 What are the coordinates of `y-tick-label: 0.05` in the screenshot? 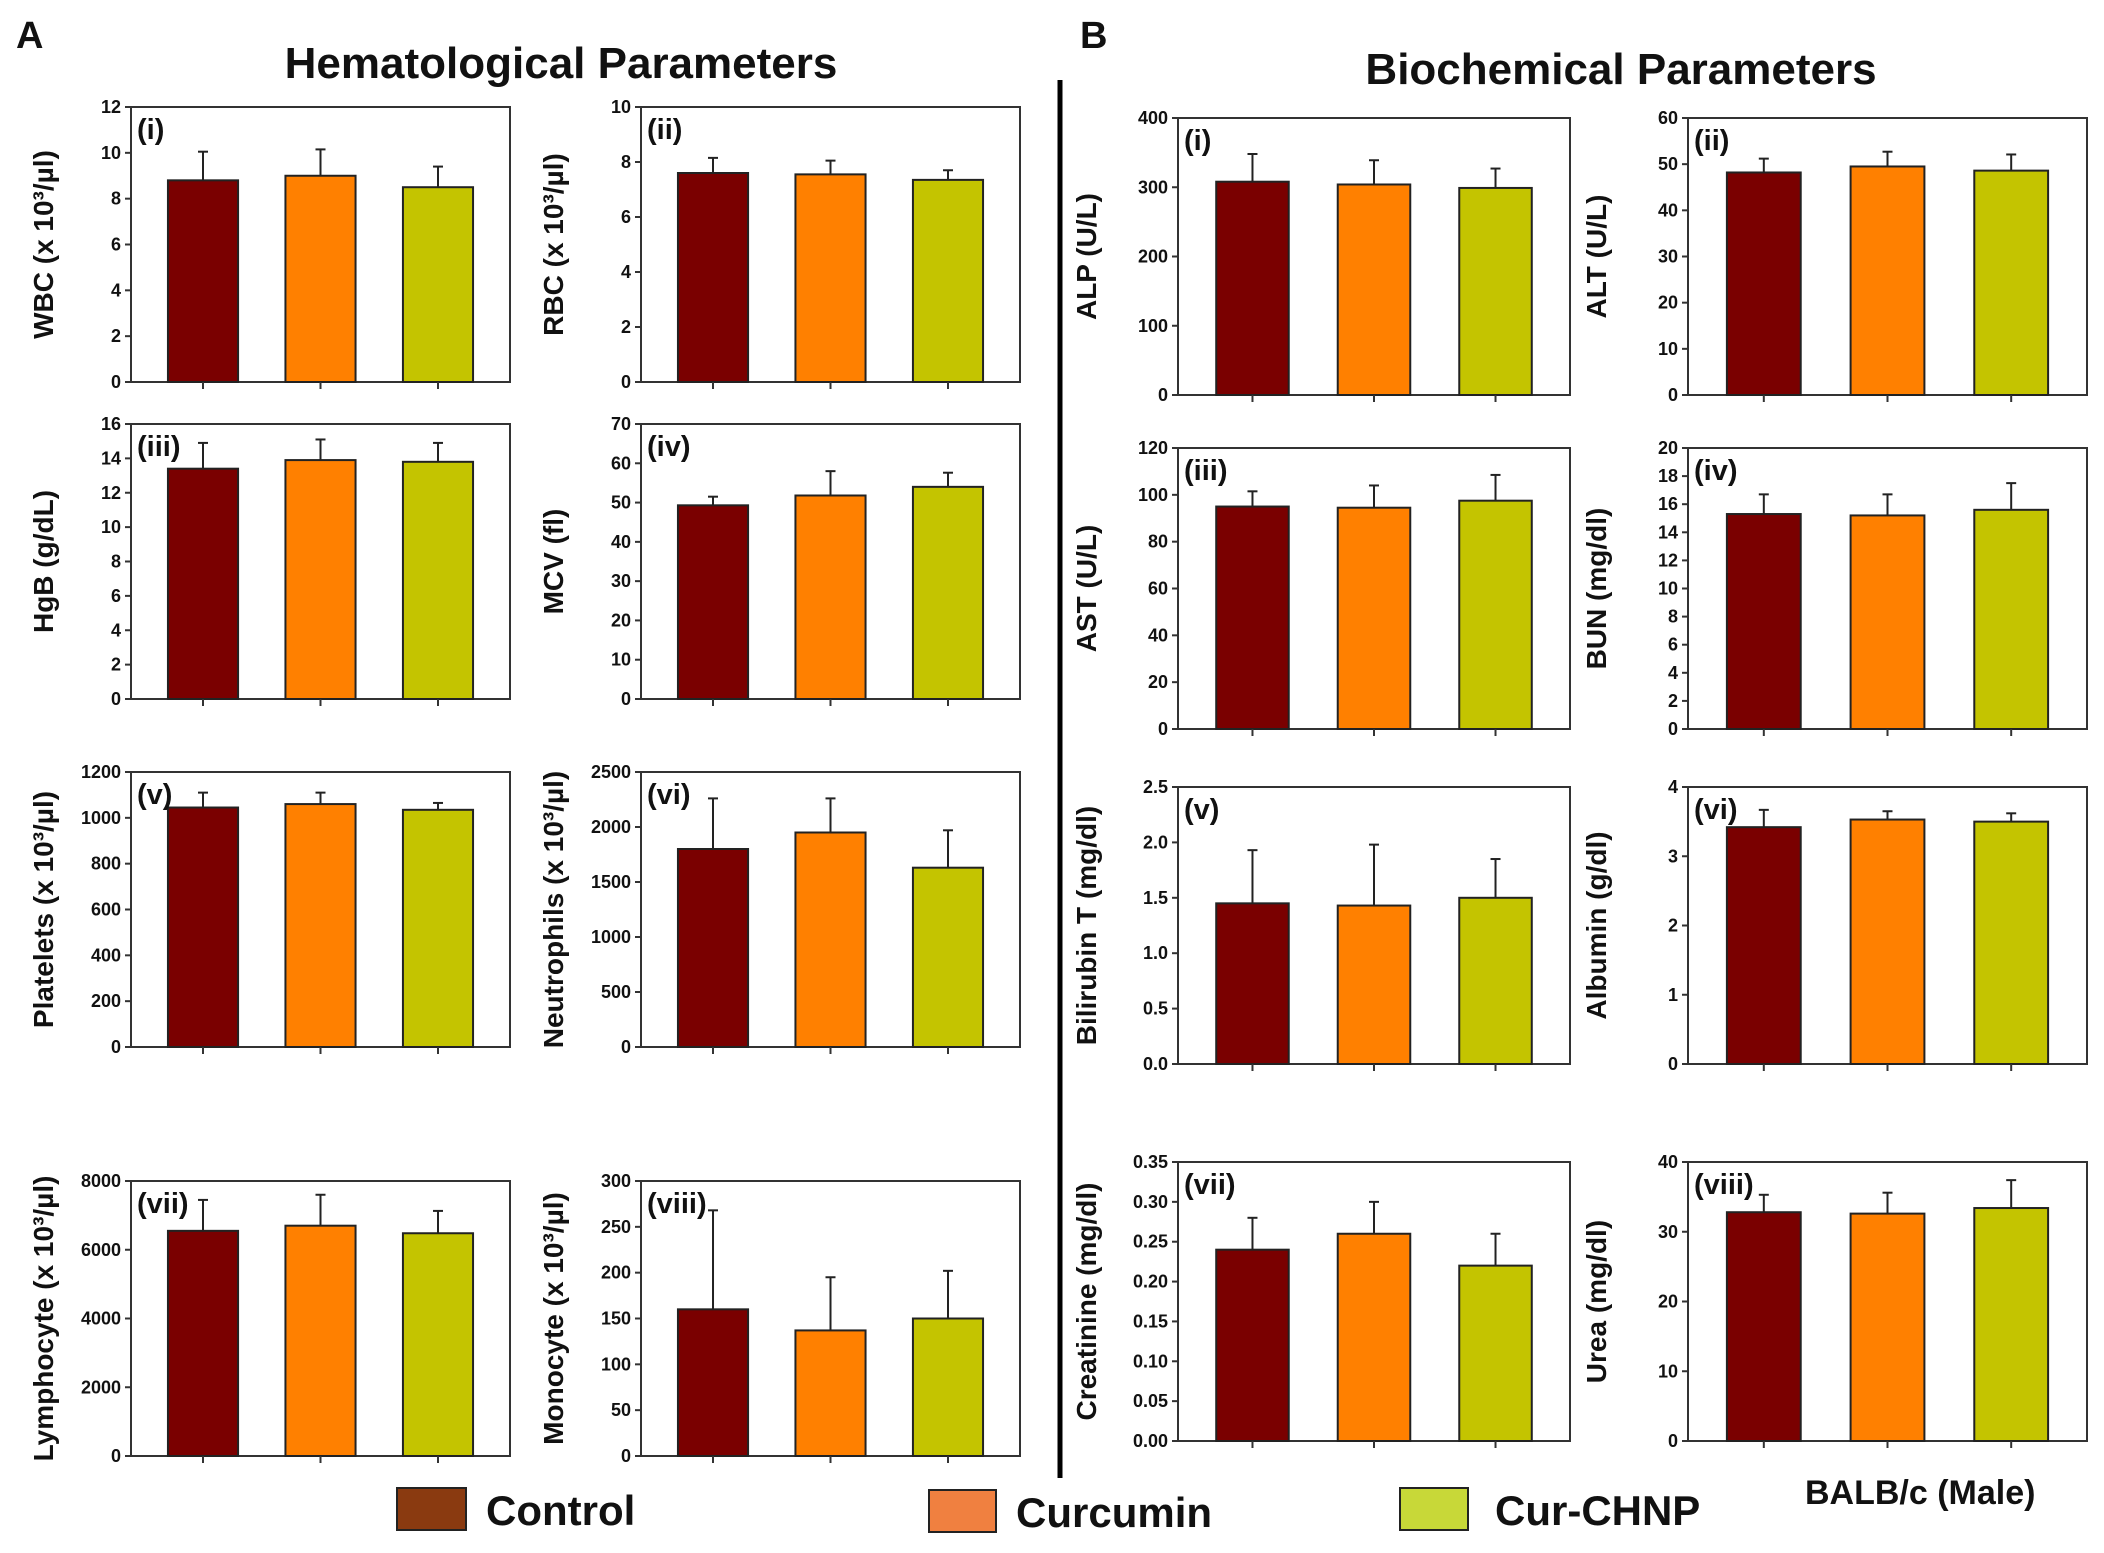 It's located at (1150, 1401).